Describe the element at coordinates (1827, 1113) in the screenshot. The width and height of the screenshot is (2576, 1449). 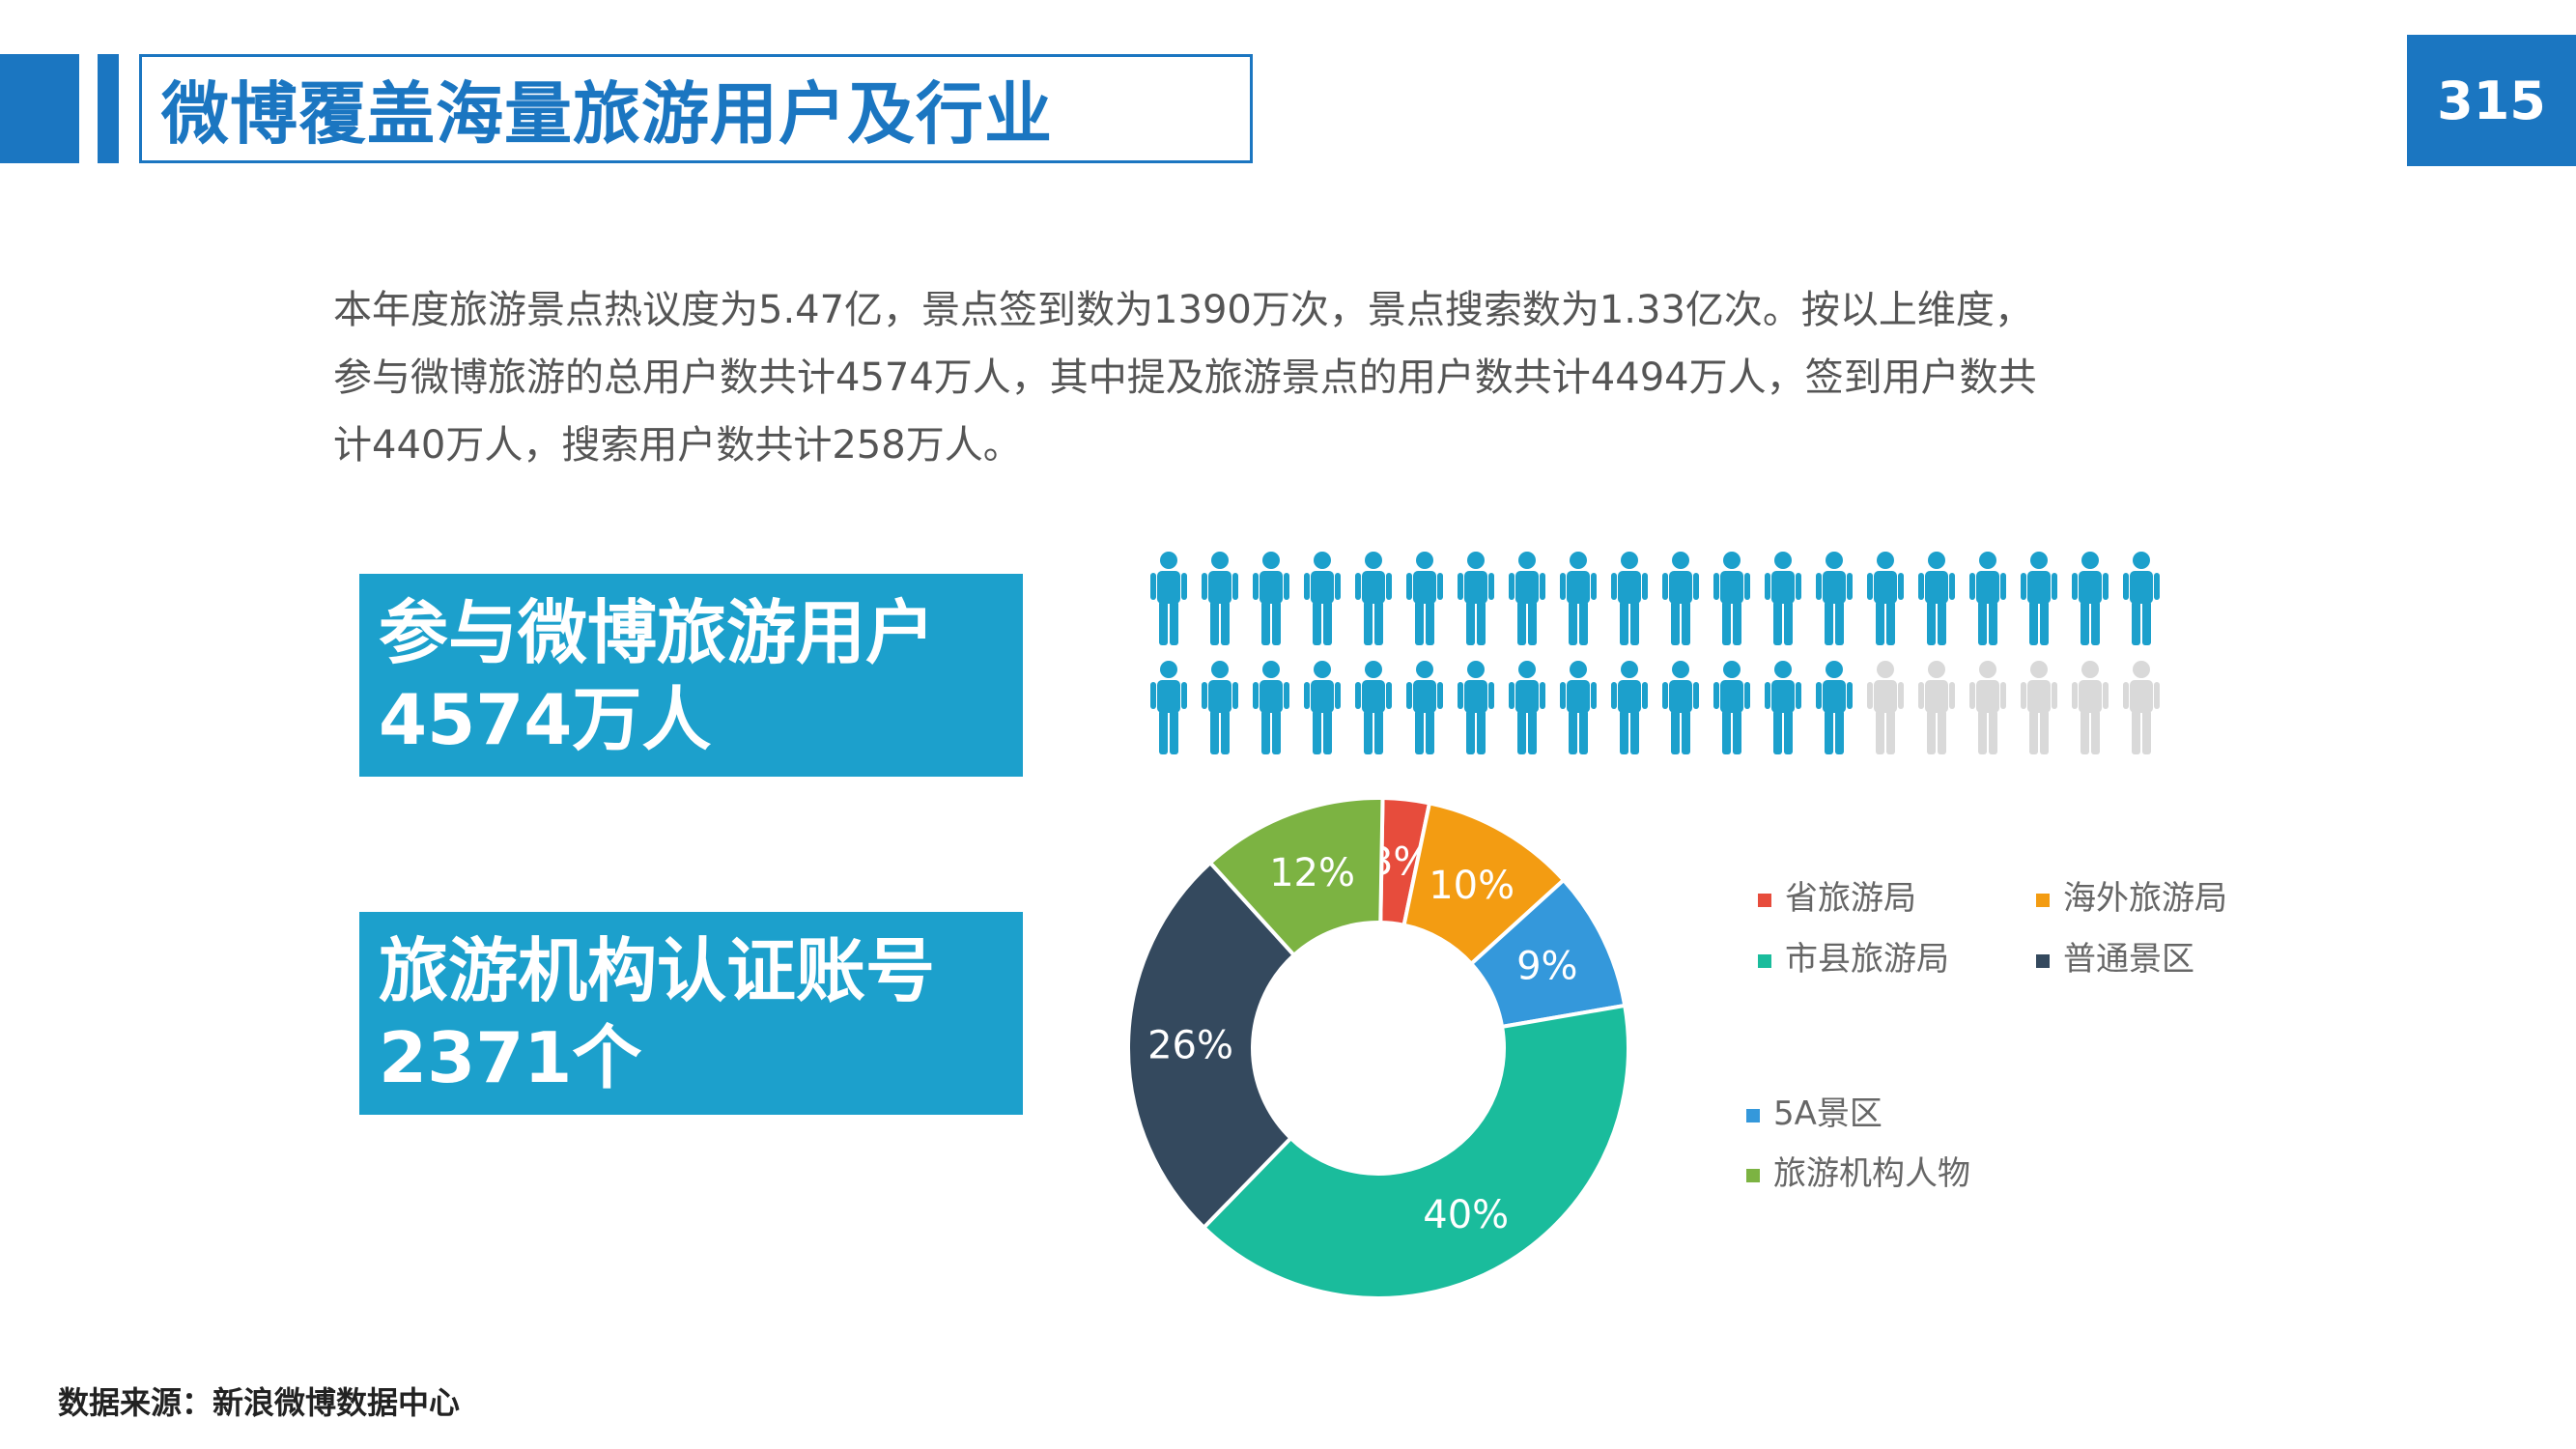
I see `legend-label: 5A景区` at that location.